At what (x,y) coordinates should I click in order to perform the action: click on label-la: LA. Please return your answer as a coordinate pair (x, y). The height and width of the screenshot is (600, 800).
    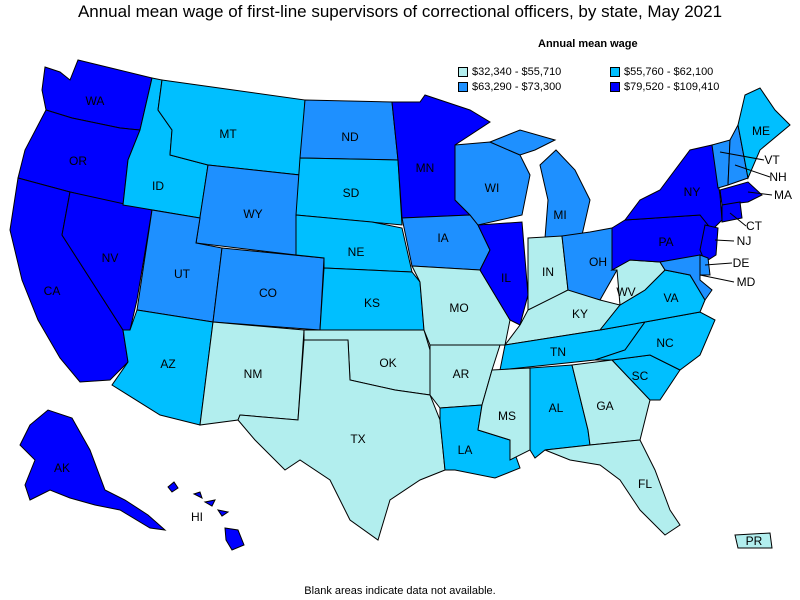
    Looking at the image, I should click on (465, 450).